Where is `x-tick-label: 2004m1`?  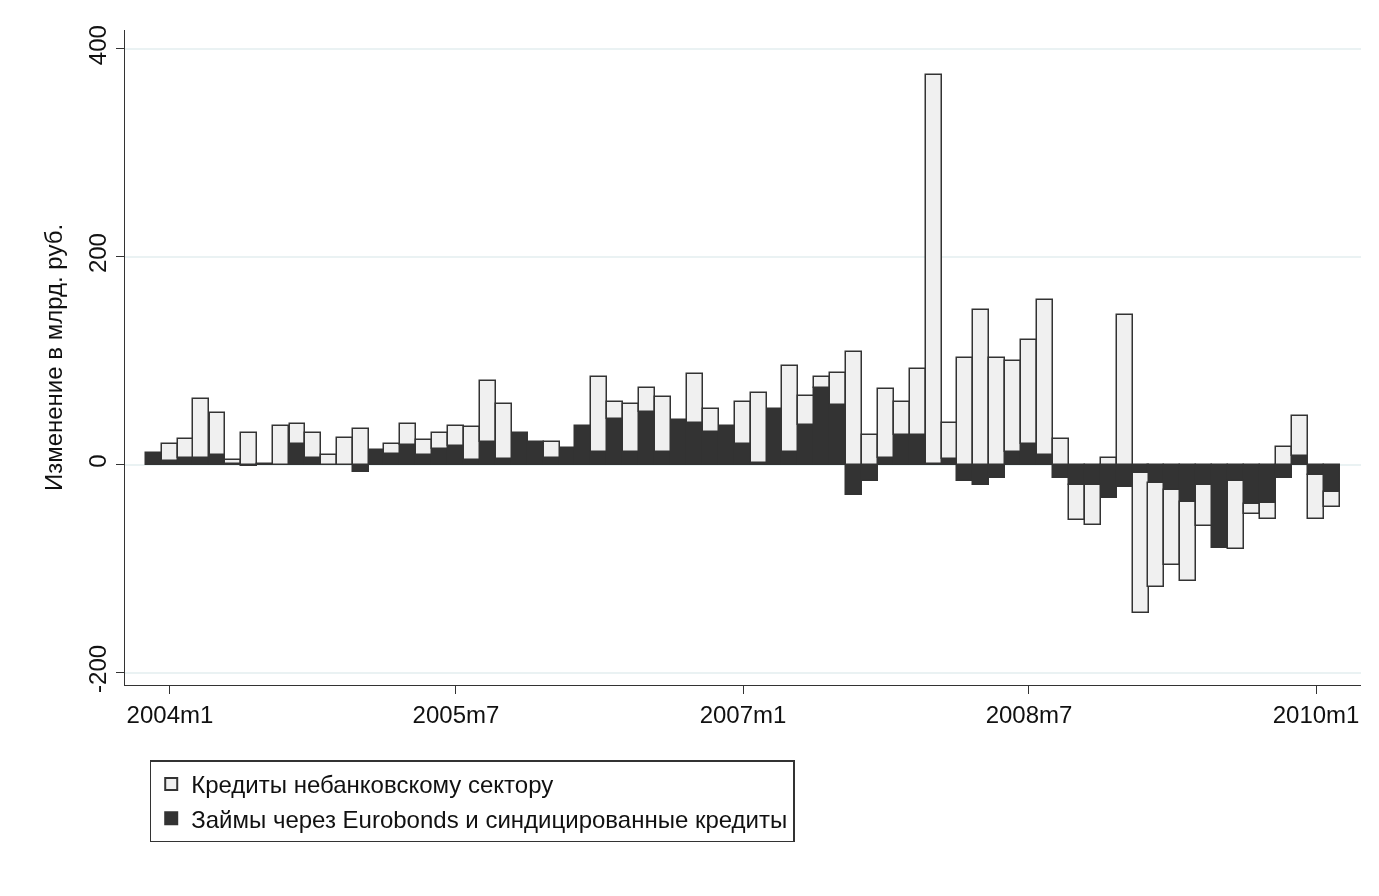 x-tick-label: 2004m1 is located at coordinates (170, 714).